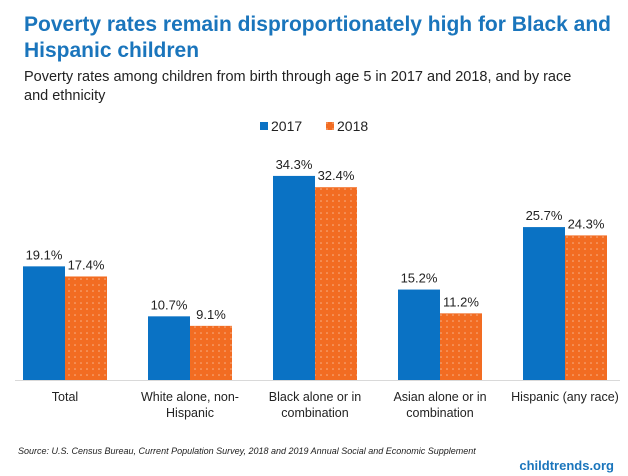  I want to click on data-label-2017-2: 34.3%, so click(294, 164).